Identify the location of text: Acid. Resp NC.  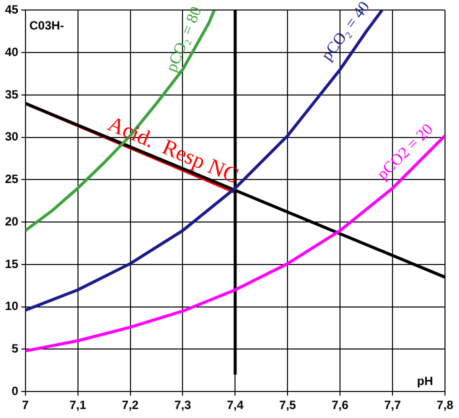
(173, 149).